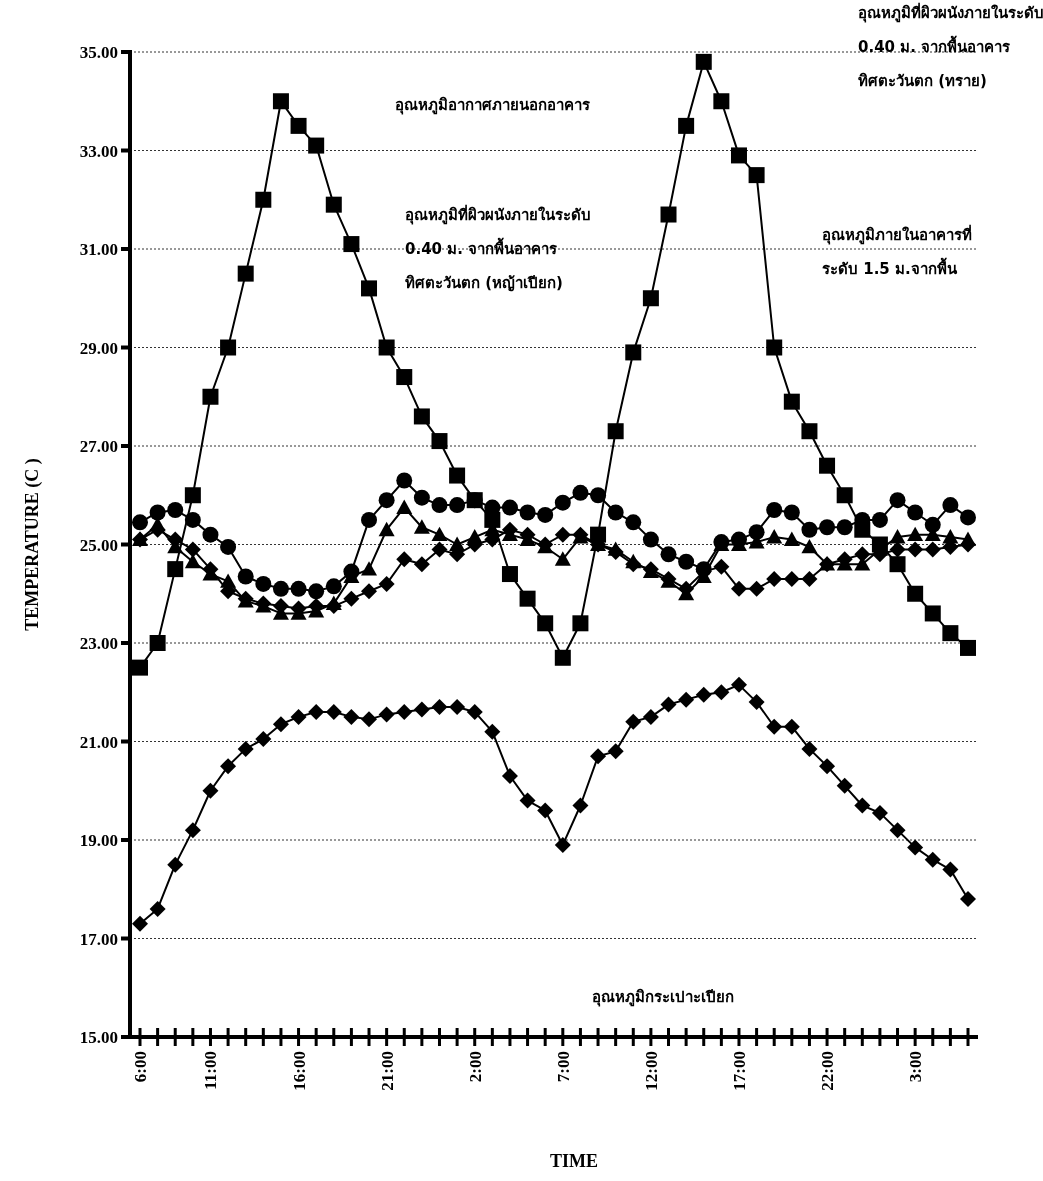 The image size is (1043, 1181). I want to click on y-tick-label: 23.00, so click(98, 643).